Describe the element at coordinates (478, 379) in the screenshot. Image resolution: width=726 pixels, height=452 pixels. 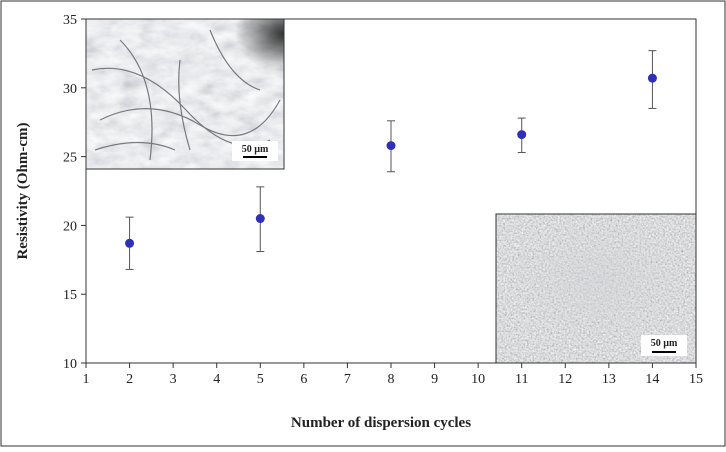
I see `x-tick-label: 10` at that location.